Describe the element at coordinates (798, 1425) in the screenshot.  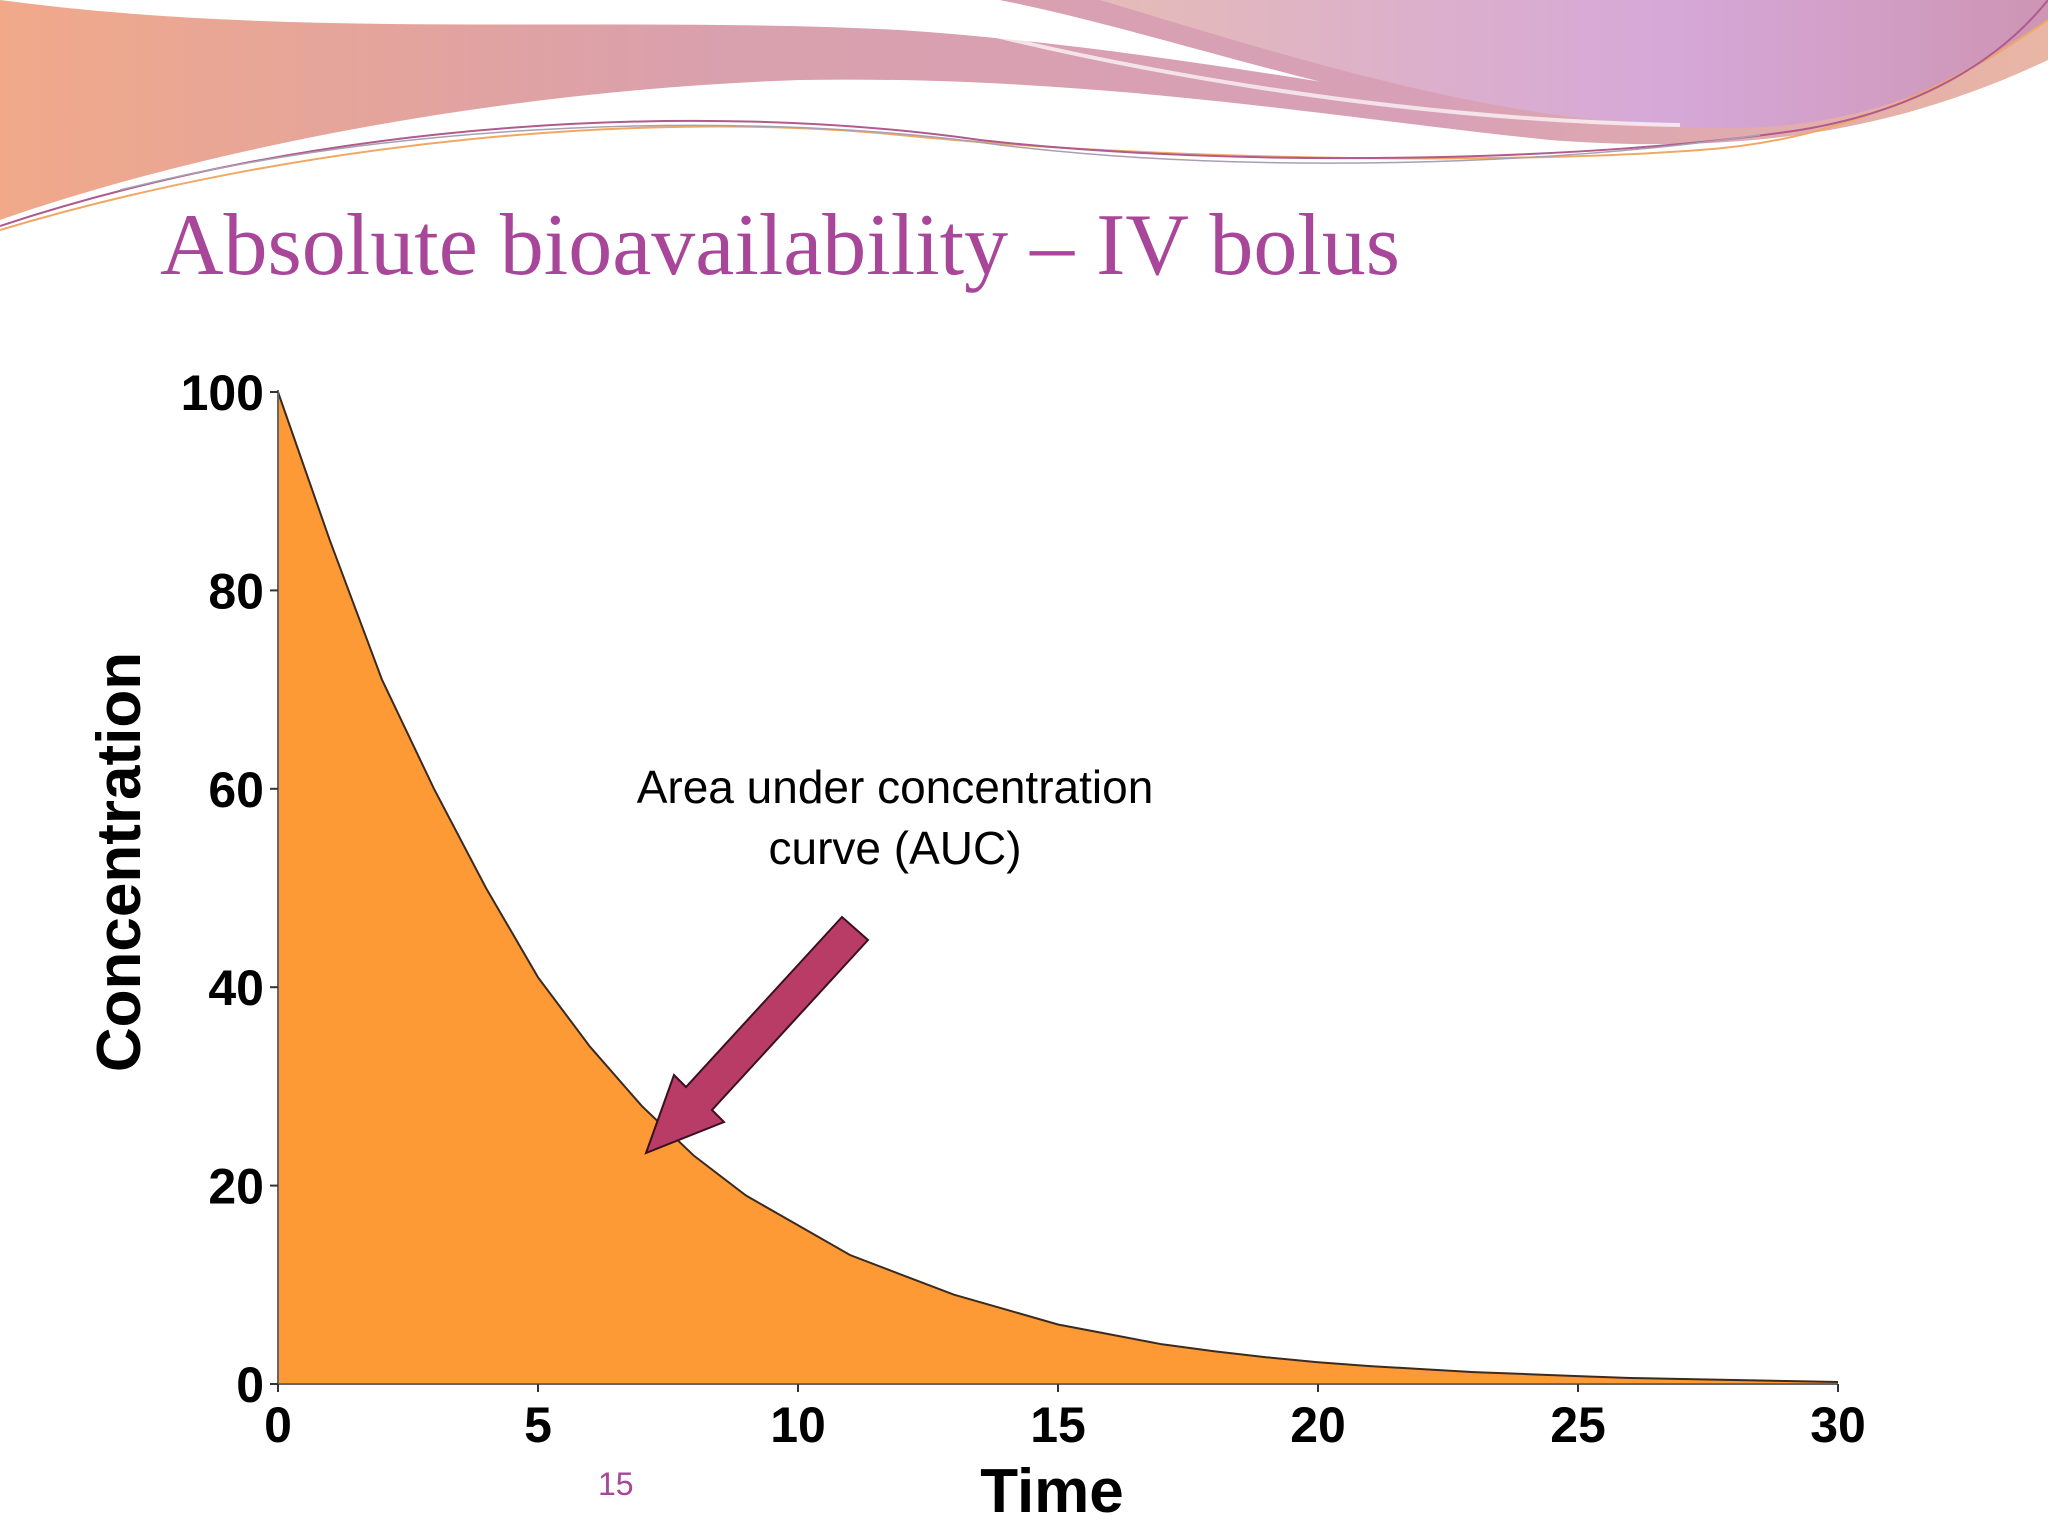
I see `x-tick-label-10: 10` at that location.